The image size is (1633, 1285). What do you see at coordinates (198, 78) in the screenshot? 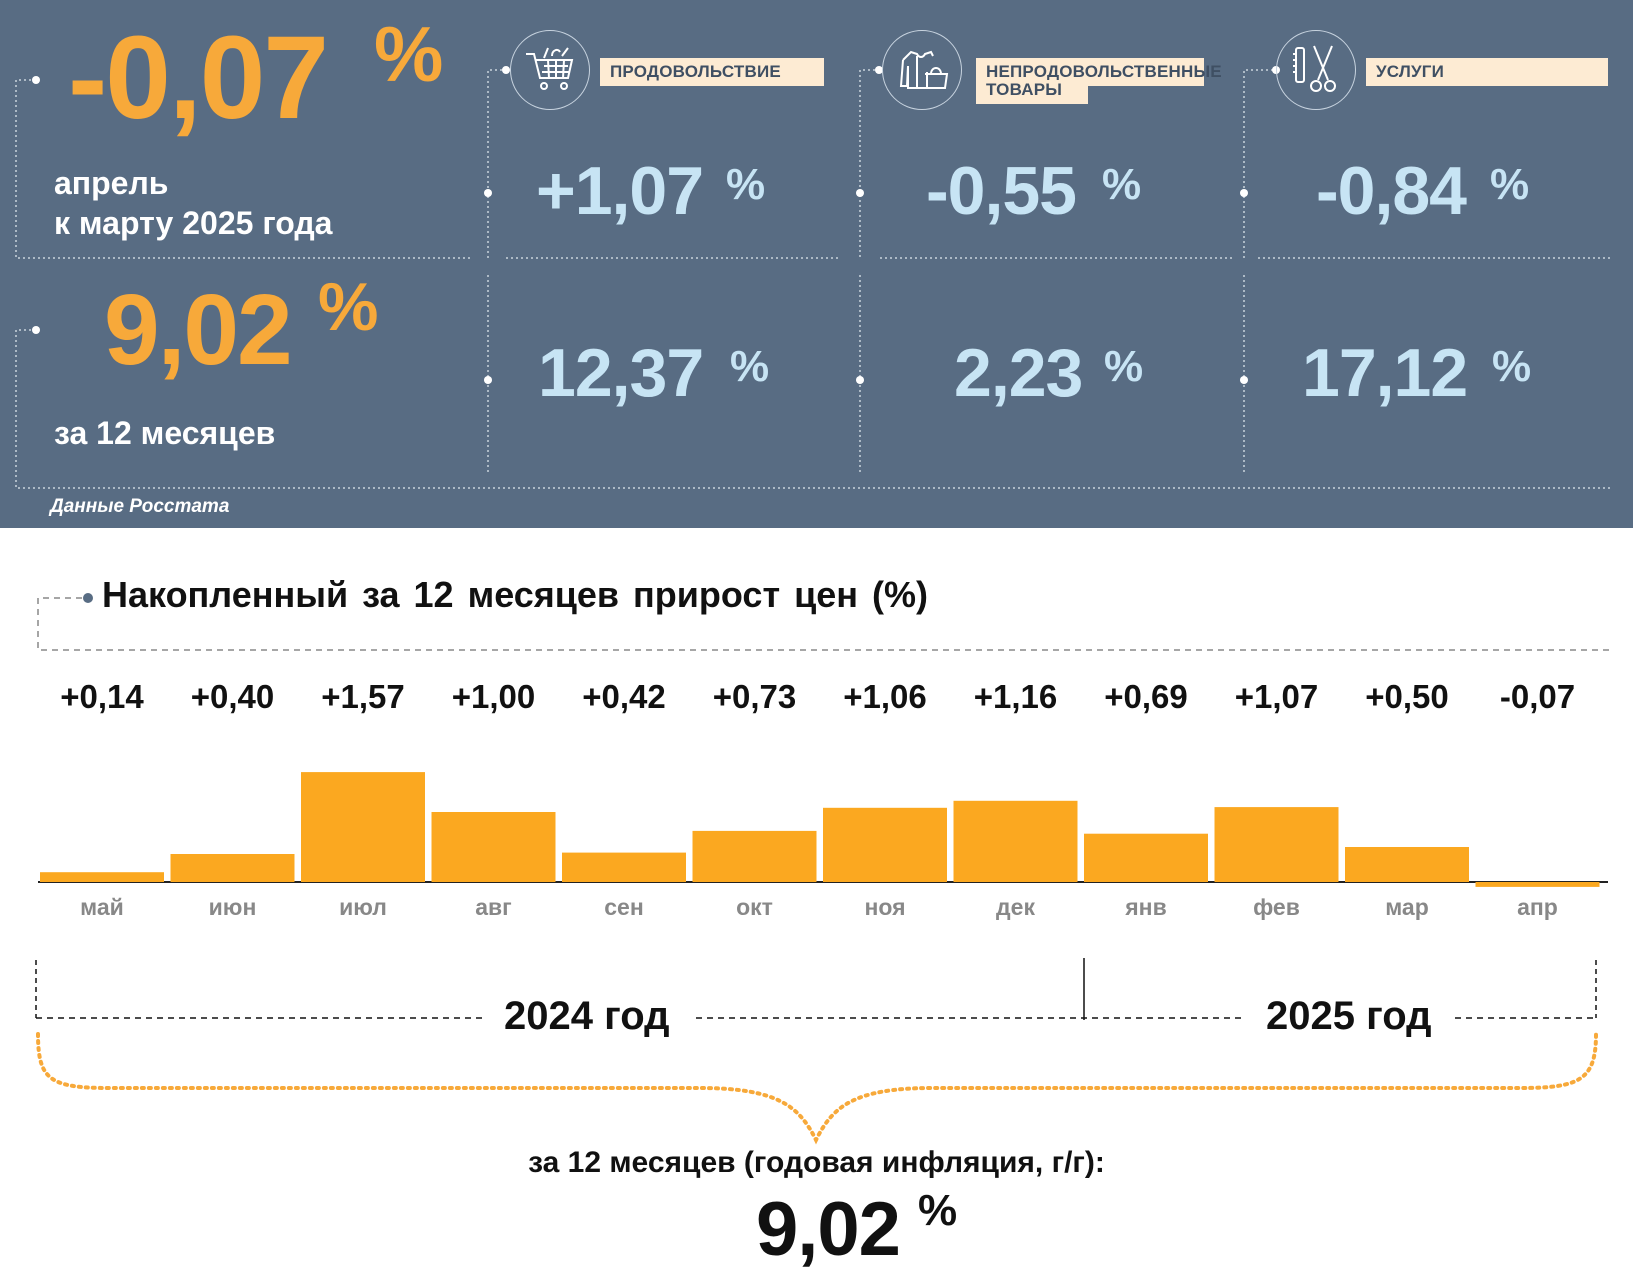
I see `monthly-change-value: -0,07` at bounding box center [198, 78].